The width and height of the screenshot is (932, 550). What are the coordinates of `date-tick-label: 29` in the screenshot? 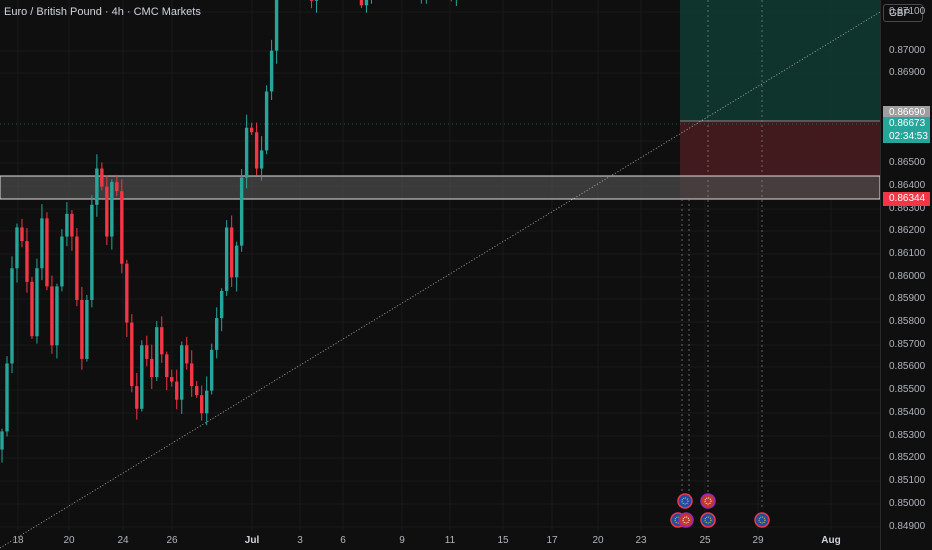 It's located at (758, 540).